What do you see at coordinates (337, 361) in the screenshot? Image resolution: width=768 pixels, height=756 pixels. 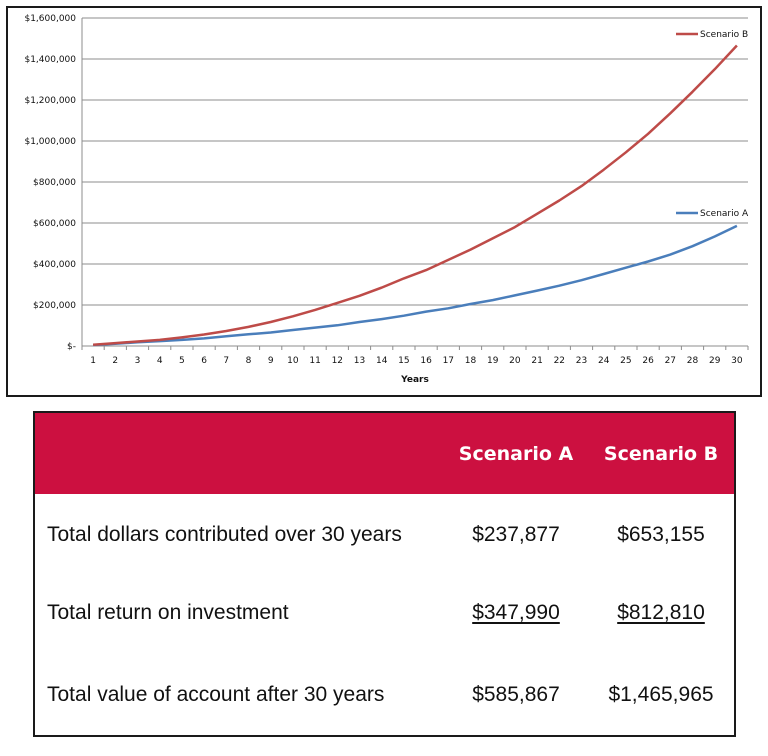 I see `x-tick-label: 12` at bounding box center [337, 361].